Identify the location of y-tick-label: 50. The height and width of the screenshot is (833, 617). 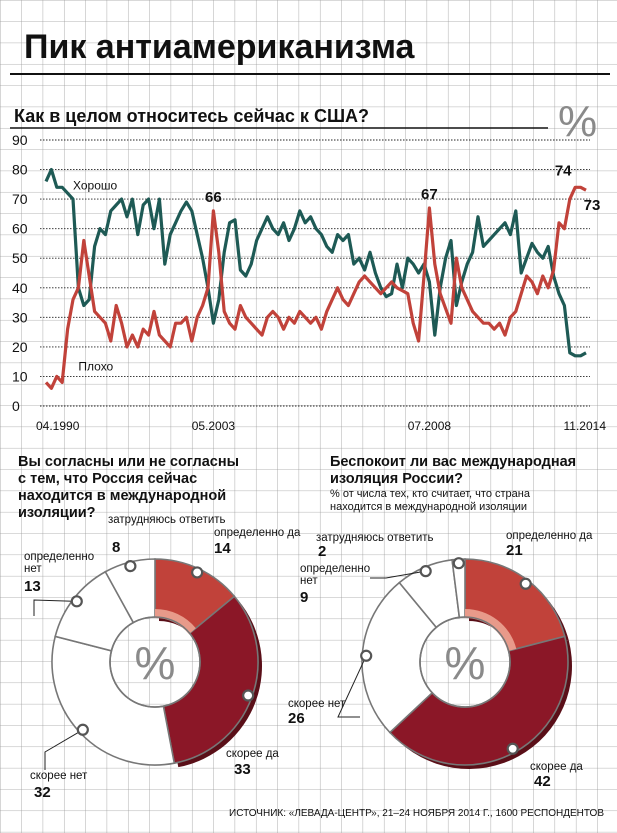
(20, 258).